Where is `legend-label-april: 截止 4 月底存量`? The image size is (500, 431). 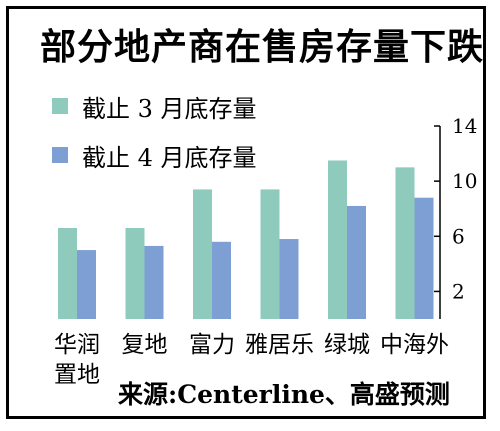
legend-label-april: 截止 4 月底存量 is located at coordinates (169, 157).